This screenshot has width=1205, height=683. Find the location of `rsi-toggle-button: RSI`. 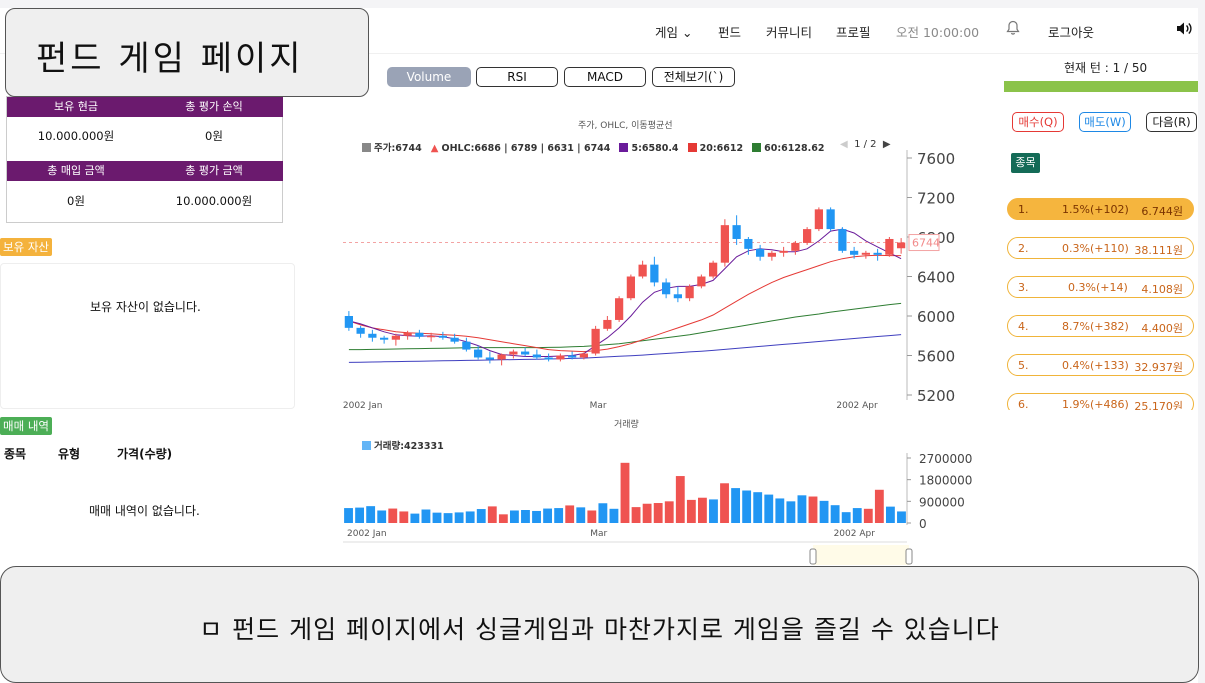

rsi-toggle-button: RSI is located at coordinates (517, 77).